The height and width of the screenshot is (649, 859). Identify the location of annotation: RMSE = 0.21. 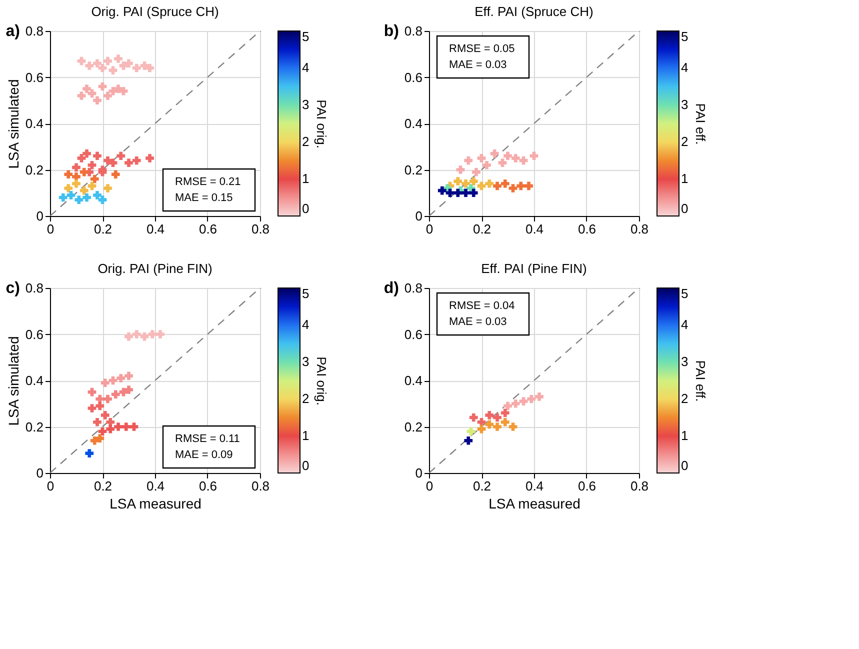
(208, 182).